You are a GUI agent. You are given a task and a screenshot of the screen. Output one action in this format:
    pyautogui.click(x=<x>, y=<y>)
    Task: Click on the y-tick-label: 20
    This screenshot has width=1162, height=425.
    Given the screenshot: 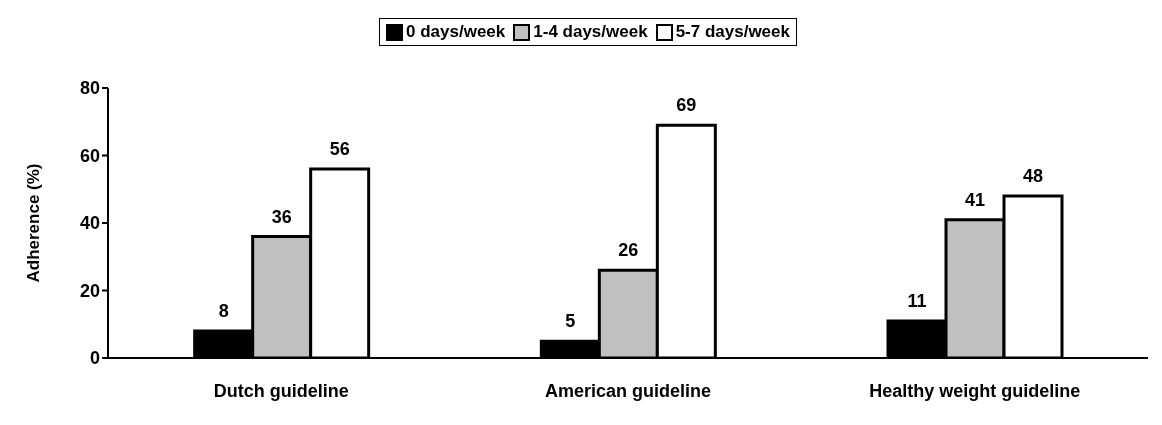 What is the action you would take?
    pyautogui.click(x=89, y=290)
    